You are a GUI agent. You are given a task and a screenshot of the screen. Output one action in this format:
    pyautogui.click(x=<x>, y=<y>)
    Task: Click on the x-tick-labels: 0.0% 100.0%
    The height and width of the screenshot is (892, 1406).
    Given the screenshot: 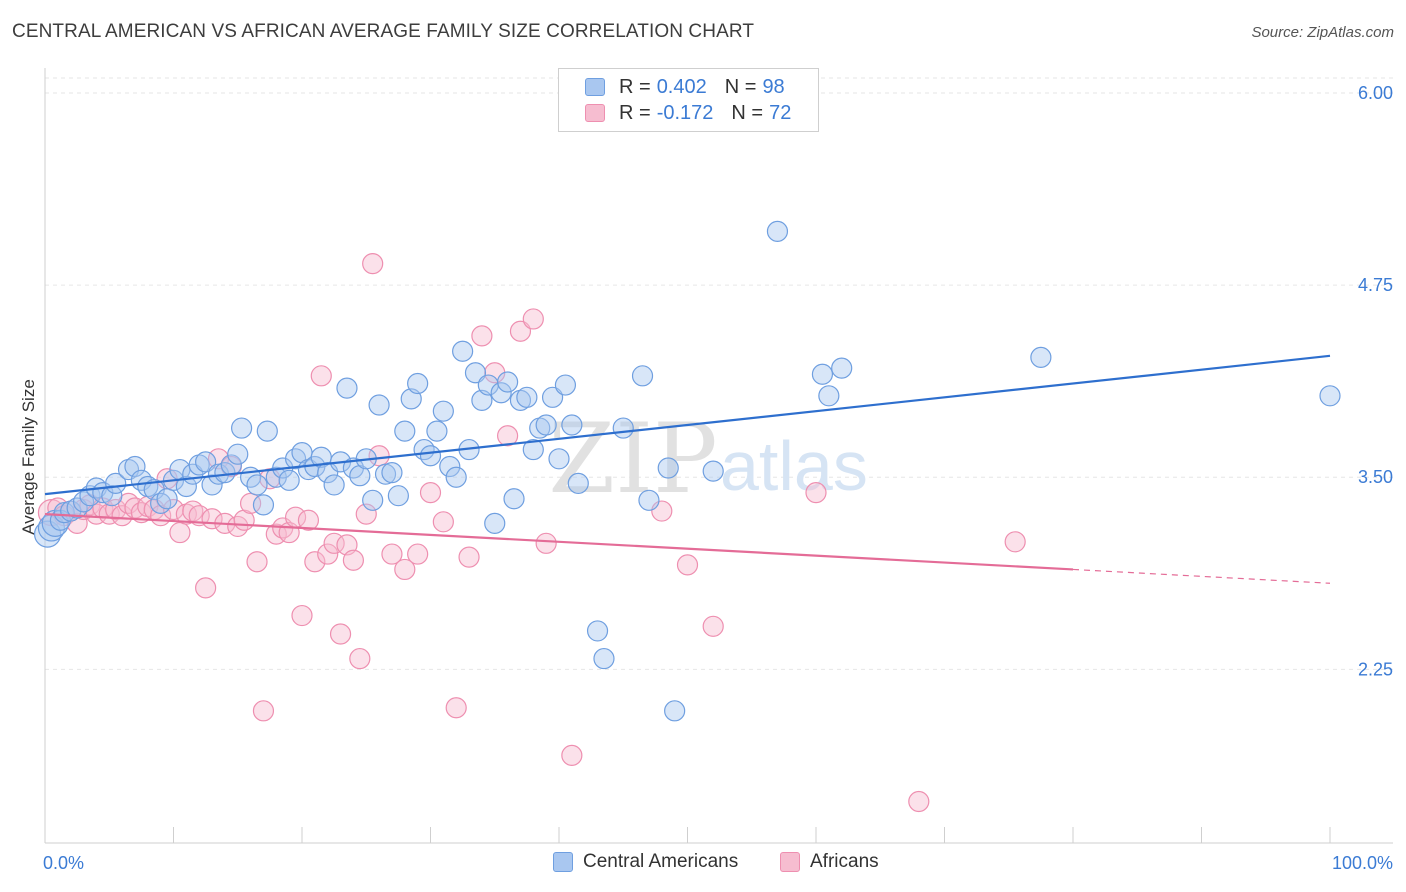 What is the action you would take?
    pyautogui.click(x=718, y=863)
    